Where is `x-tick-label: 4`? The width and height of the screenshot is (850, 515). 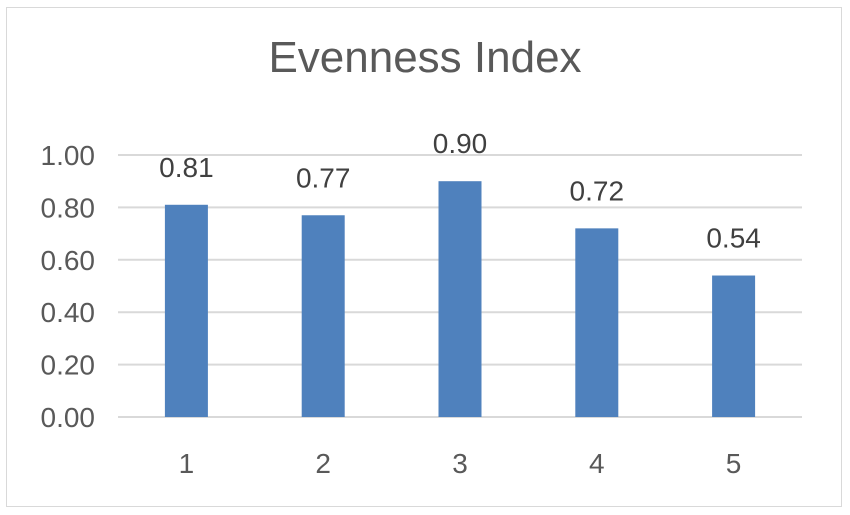 x-tick-label: 4 is located at coordinates (597, 463).